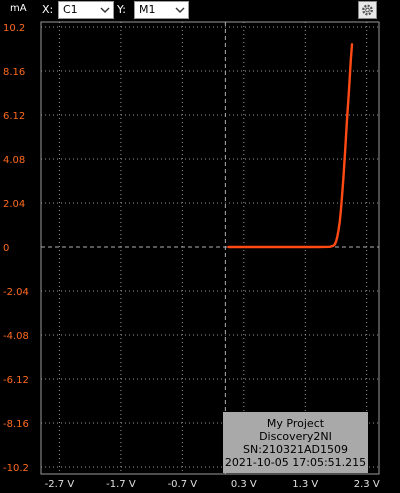 Image resolution: width=400 pixels, height=493 pixels. What do you see at coordinates (14, 160) in the screenshot?
I see `y-tick-label: 4.08` at bounding box center [14, 160].